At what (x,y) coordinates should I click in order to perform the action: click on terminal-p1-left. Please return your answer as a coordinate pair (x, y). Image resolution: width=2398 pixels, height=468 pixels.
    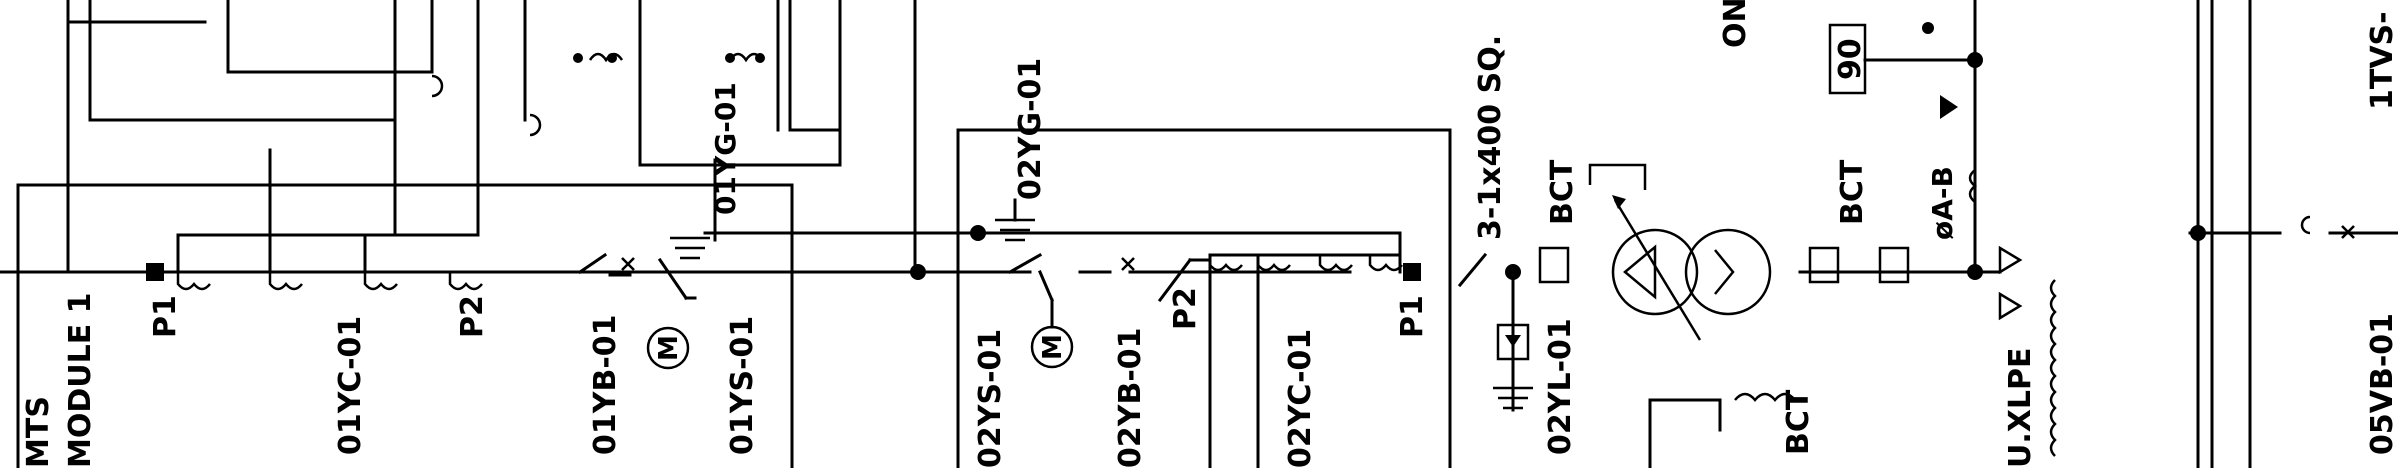
    Looking at the image, I should click on (155, 272).